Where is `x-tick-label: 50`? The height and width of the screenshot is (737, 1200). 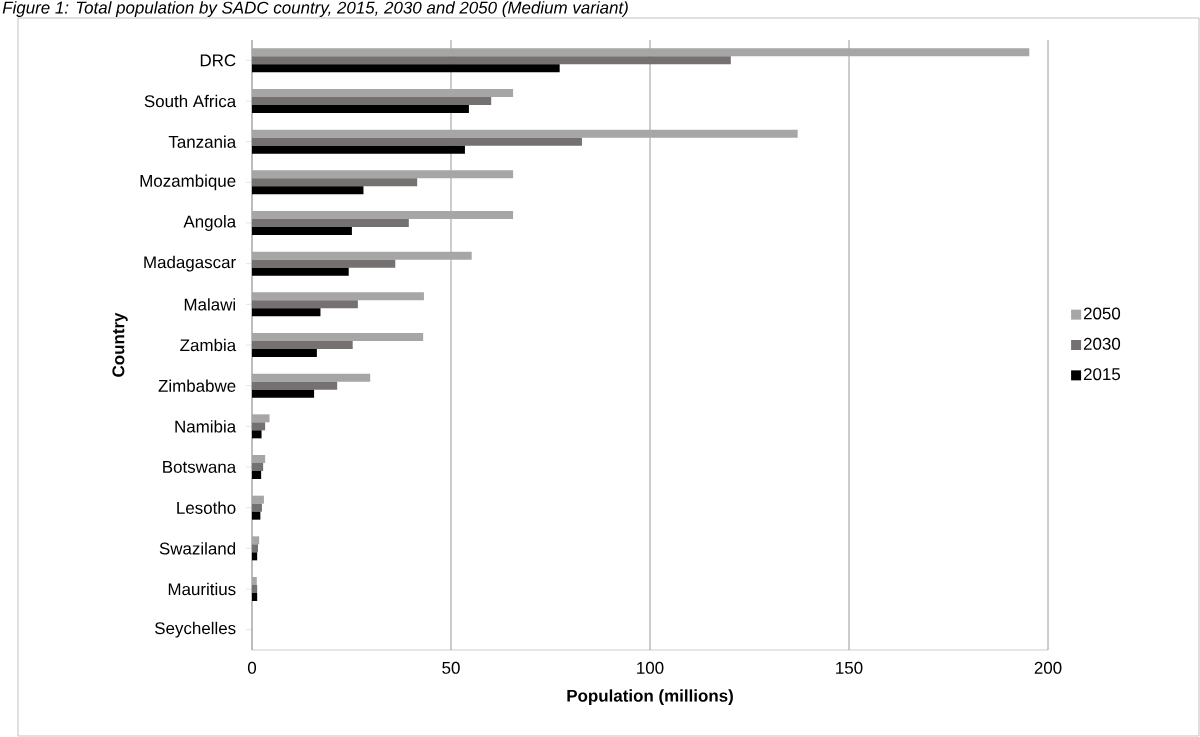
x-tick-label: 50 is located at coordinates (451, 667).